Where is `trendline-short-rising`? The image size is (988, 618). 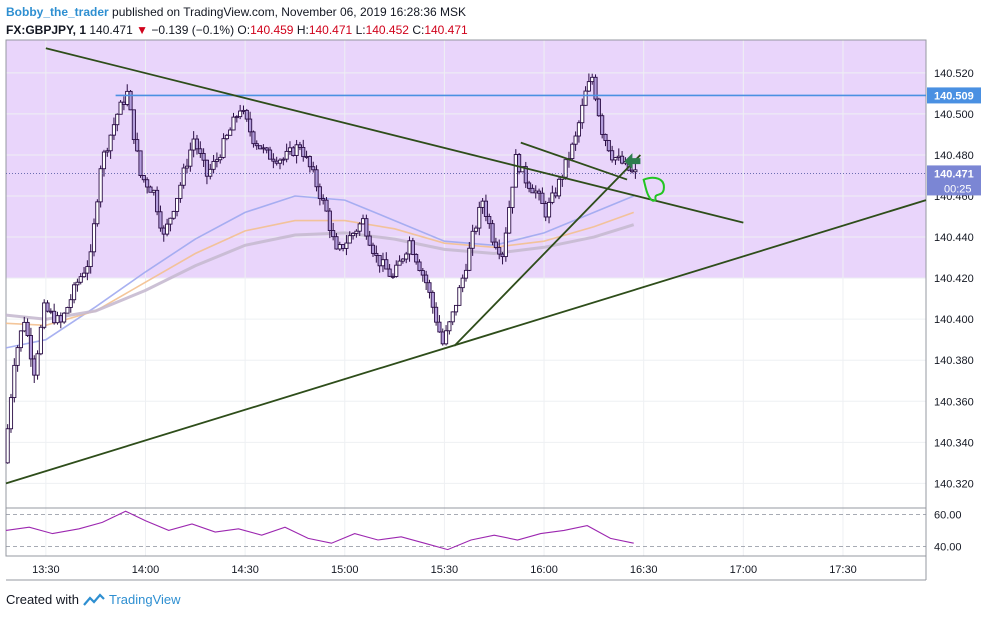 trendline-short-rising is located at coordinates (547, 250).